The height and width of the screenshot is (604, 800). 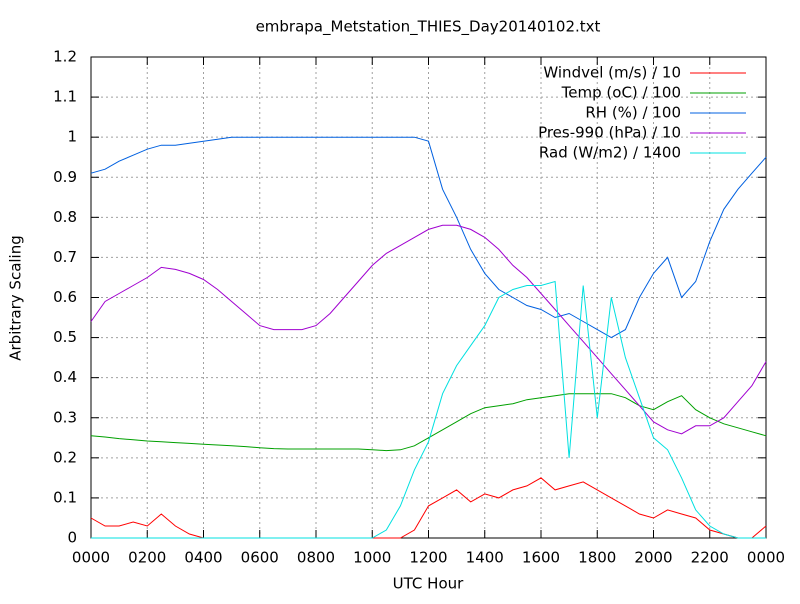 I want to click on x-tick-label: 0800, so click(x=316, y=558).